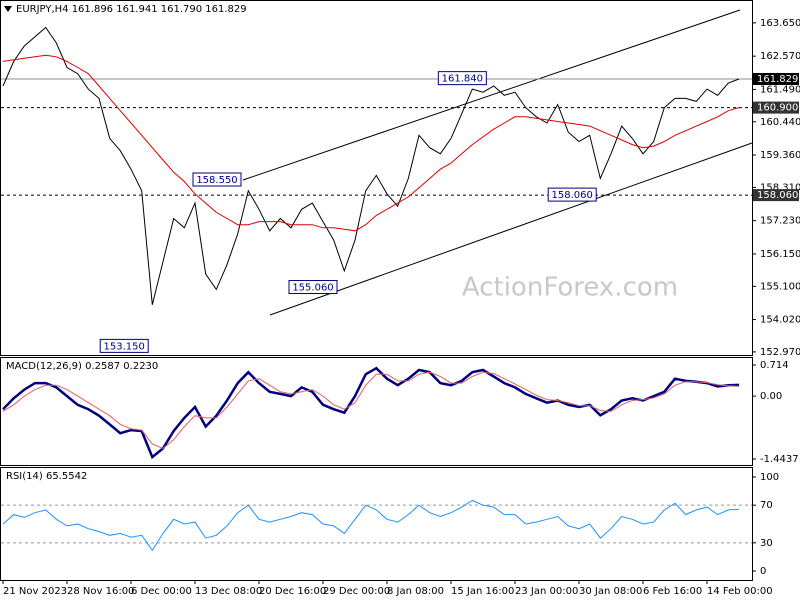 The width and height of the screenshot is (800, 604). What do you see at coordinates (779, 459) in the screenshot?
I see `y-tick-label: -1.4437` at bounding box center [779, 459].